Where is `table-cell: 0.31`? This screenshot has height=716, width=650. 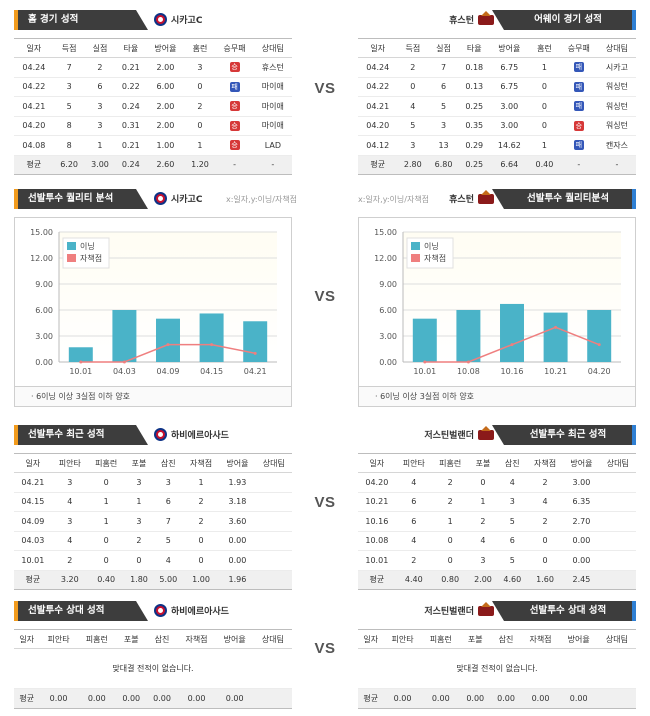
table-cell: 0.31 is located at coordinates (131, 126).